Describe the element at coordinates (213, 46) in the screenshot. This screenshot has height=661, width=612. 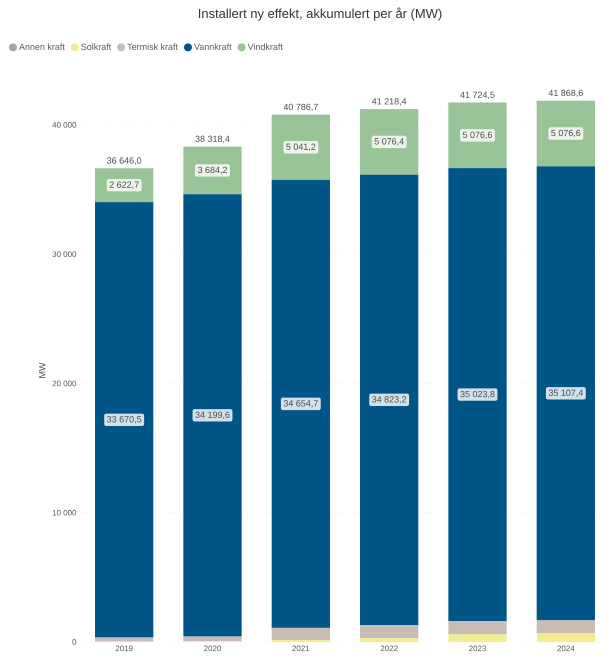
I see `legend-label: Vannkraft` at that location.